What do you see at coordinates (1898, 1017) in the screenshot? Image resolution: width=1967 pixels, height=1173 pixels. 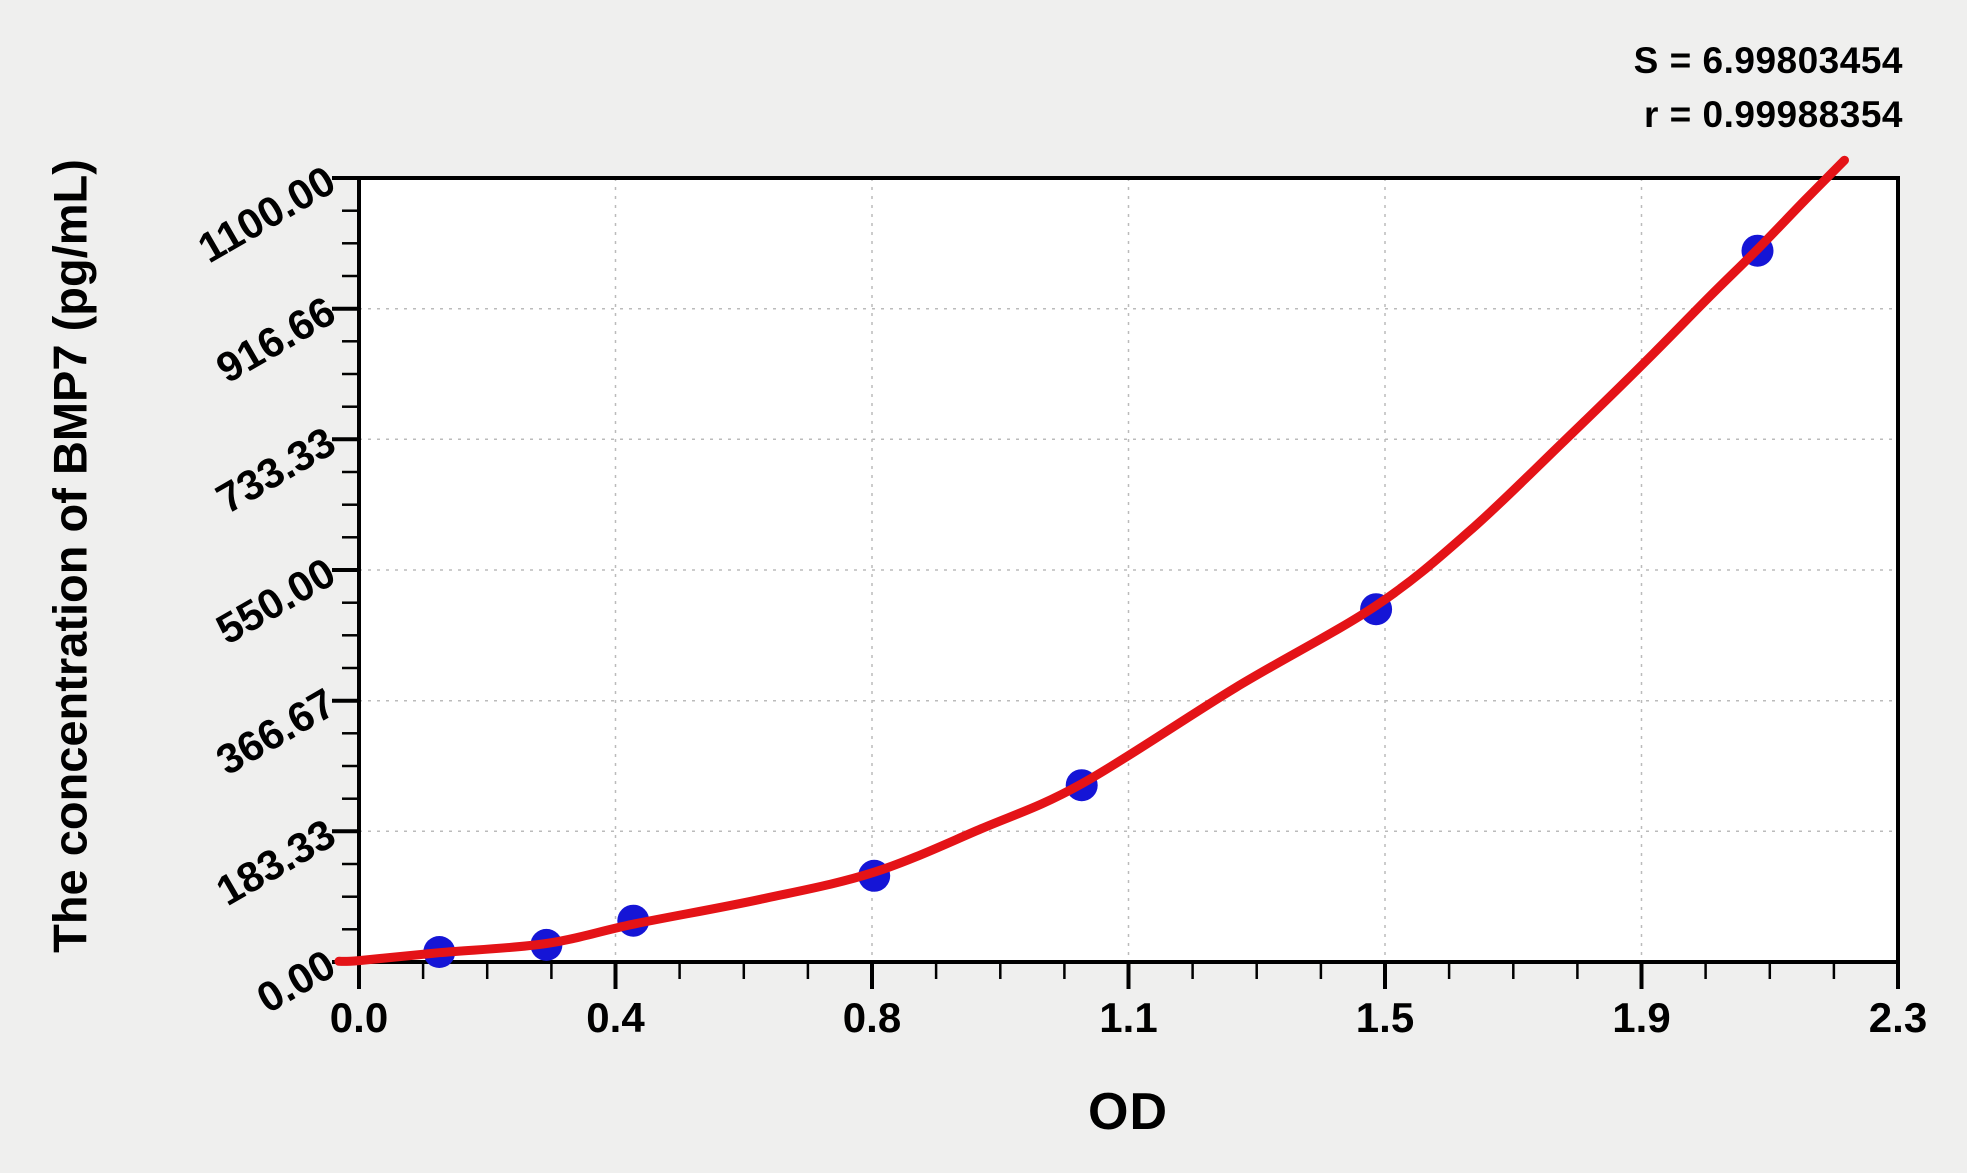 I see `x-tick-label: 2.3` at bounding box center [1898, 1017].